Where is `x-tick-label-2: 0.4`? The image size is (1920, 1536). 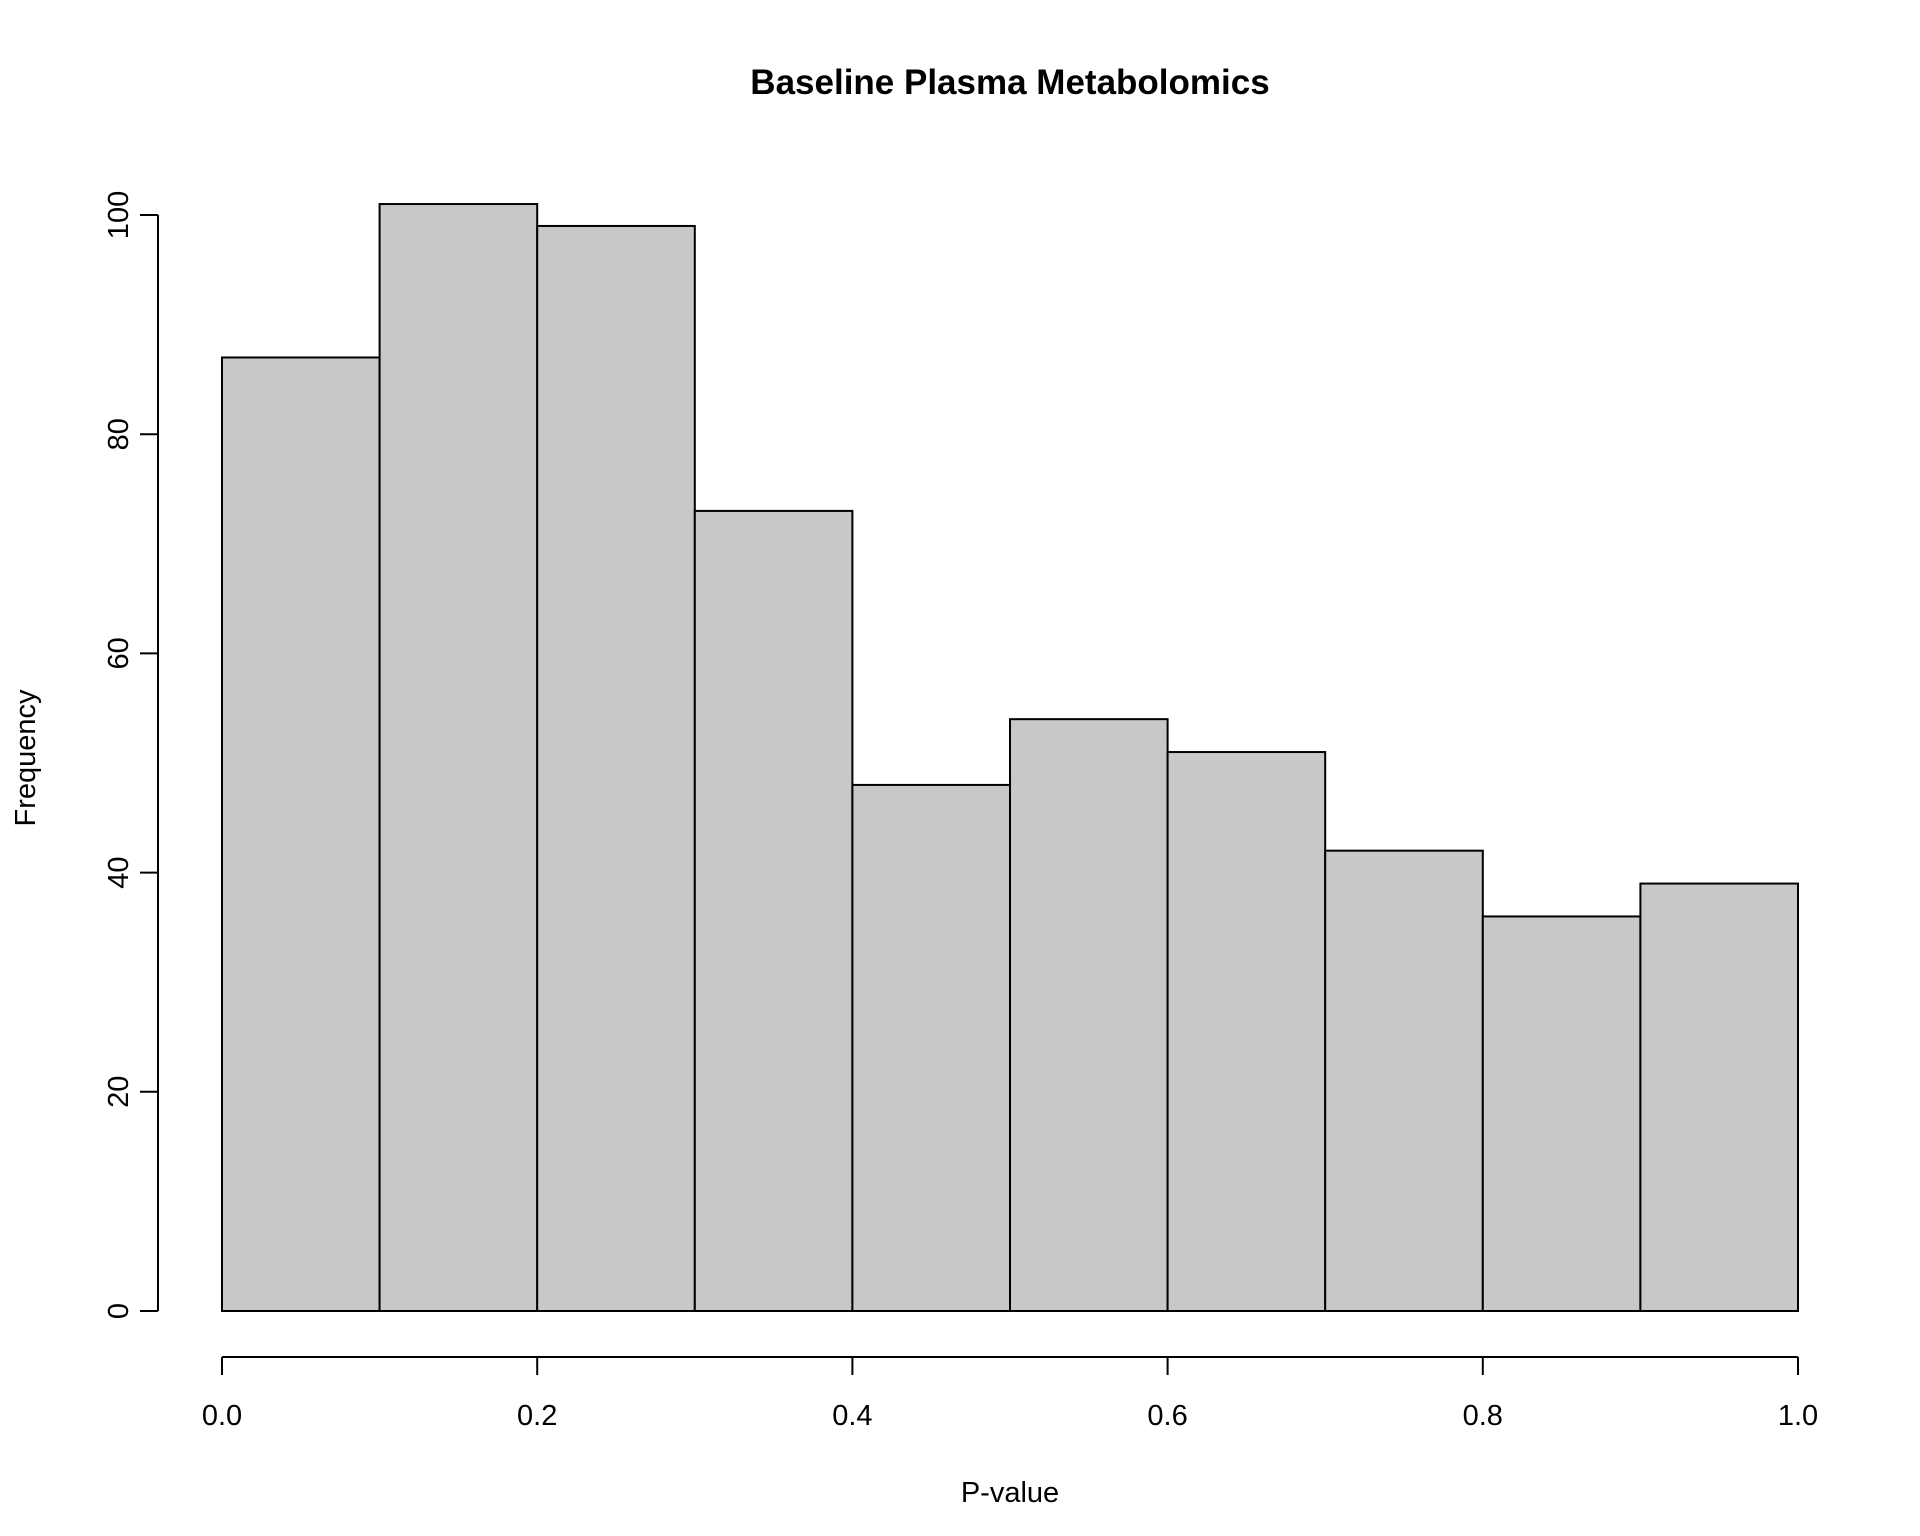
x-tick-label-2: 0.4 is located at coordinates (852, 1416).